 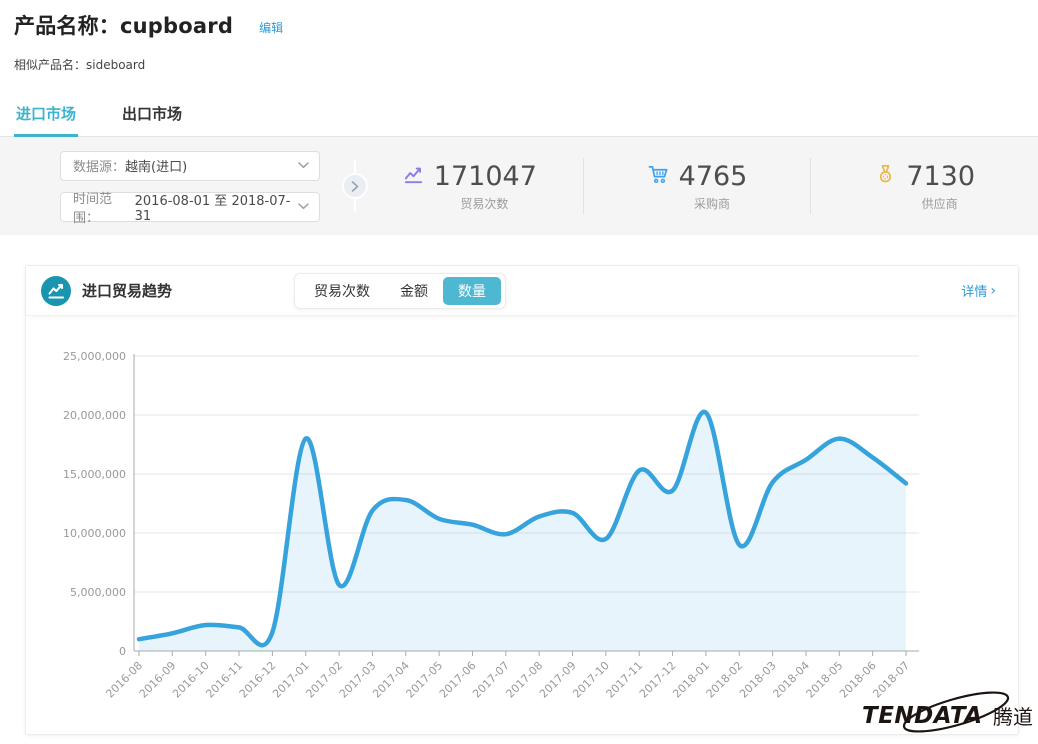 What do you see at coordinates (522, 291) in the screenshot?
I see `card-header: 进口贸易趋势 贸易次数 金额 数量 详情 ›` at bounding box center [522, 291].